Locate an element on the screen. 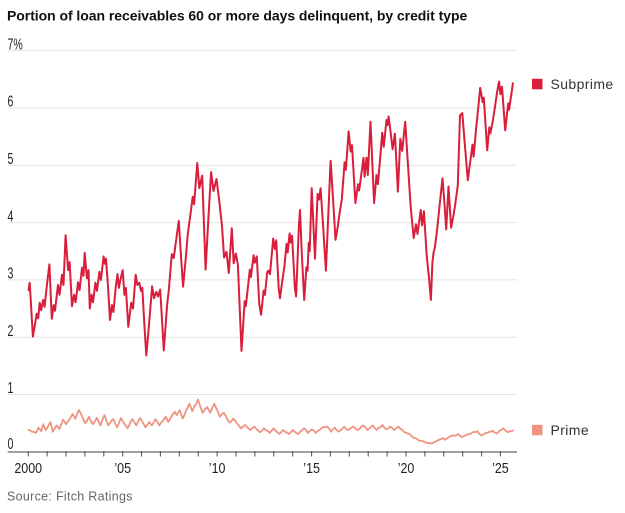 Image resolution: width=625 pixels, height=513 pixels. svg-text: ’05 is located at coordinates (122, 468).